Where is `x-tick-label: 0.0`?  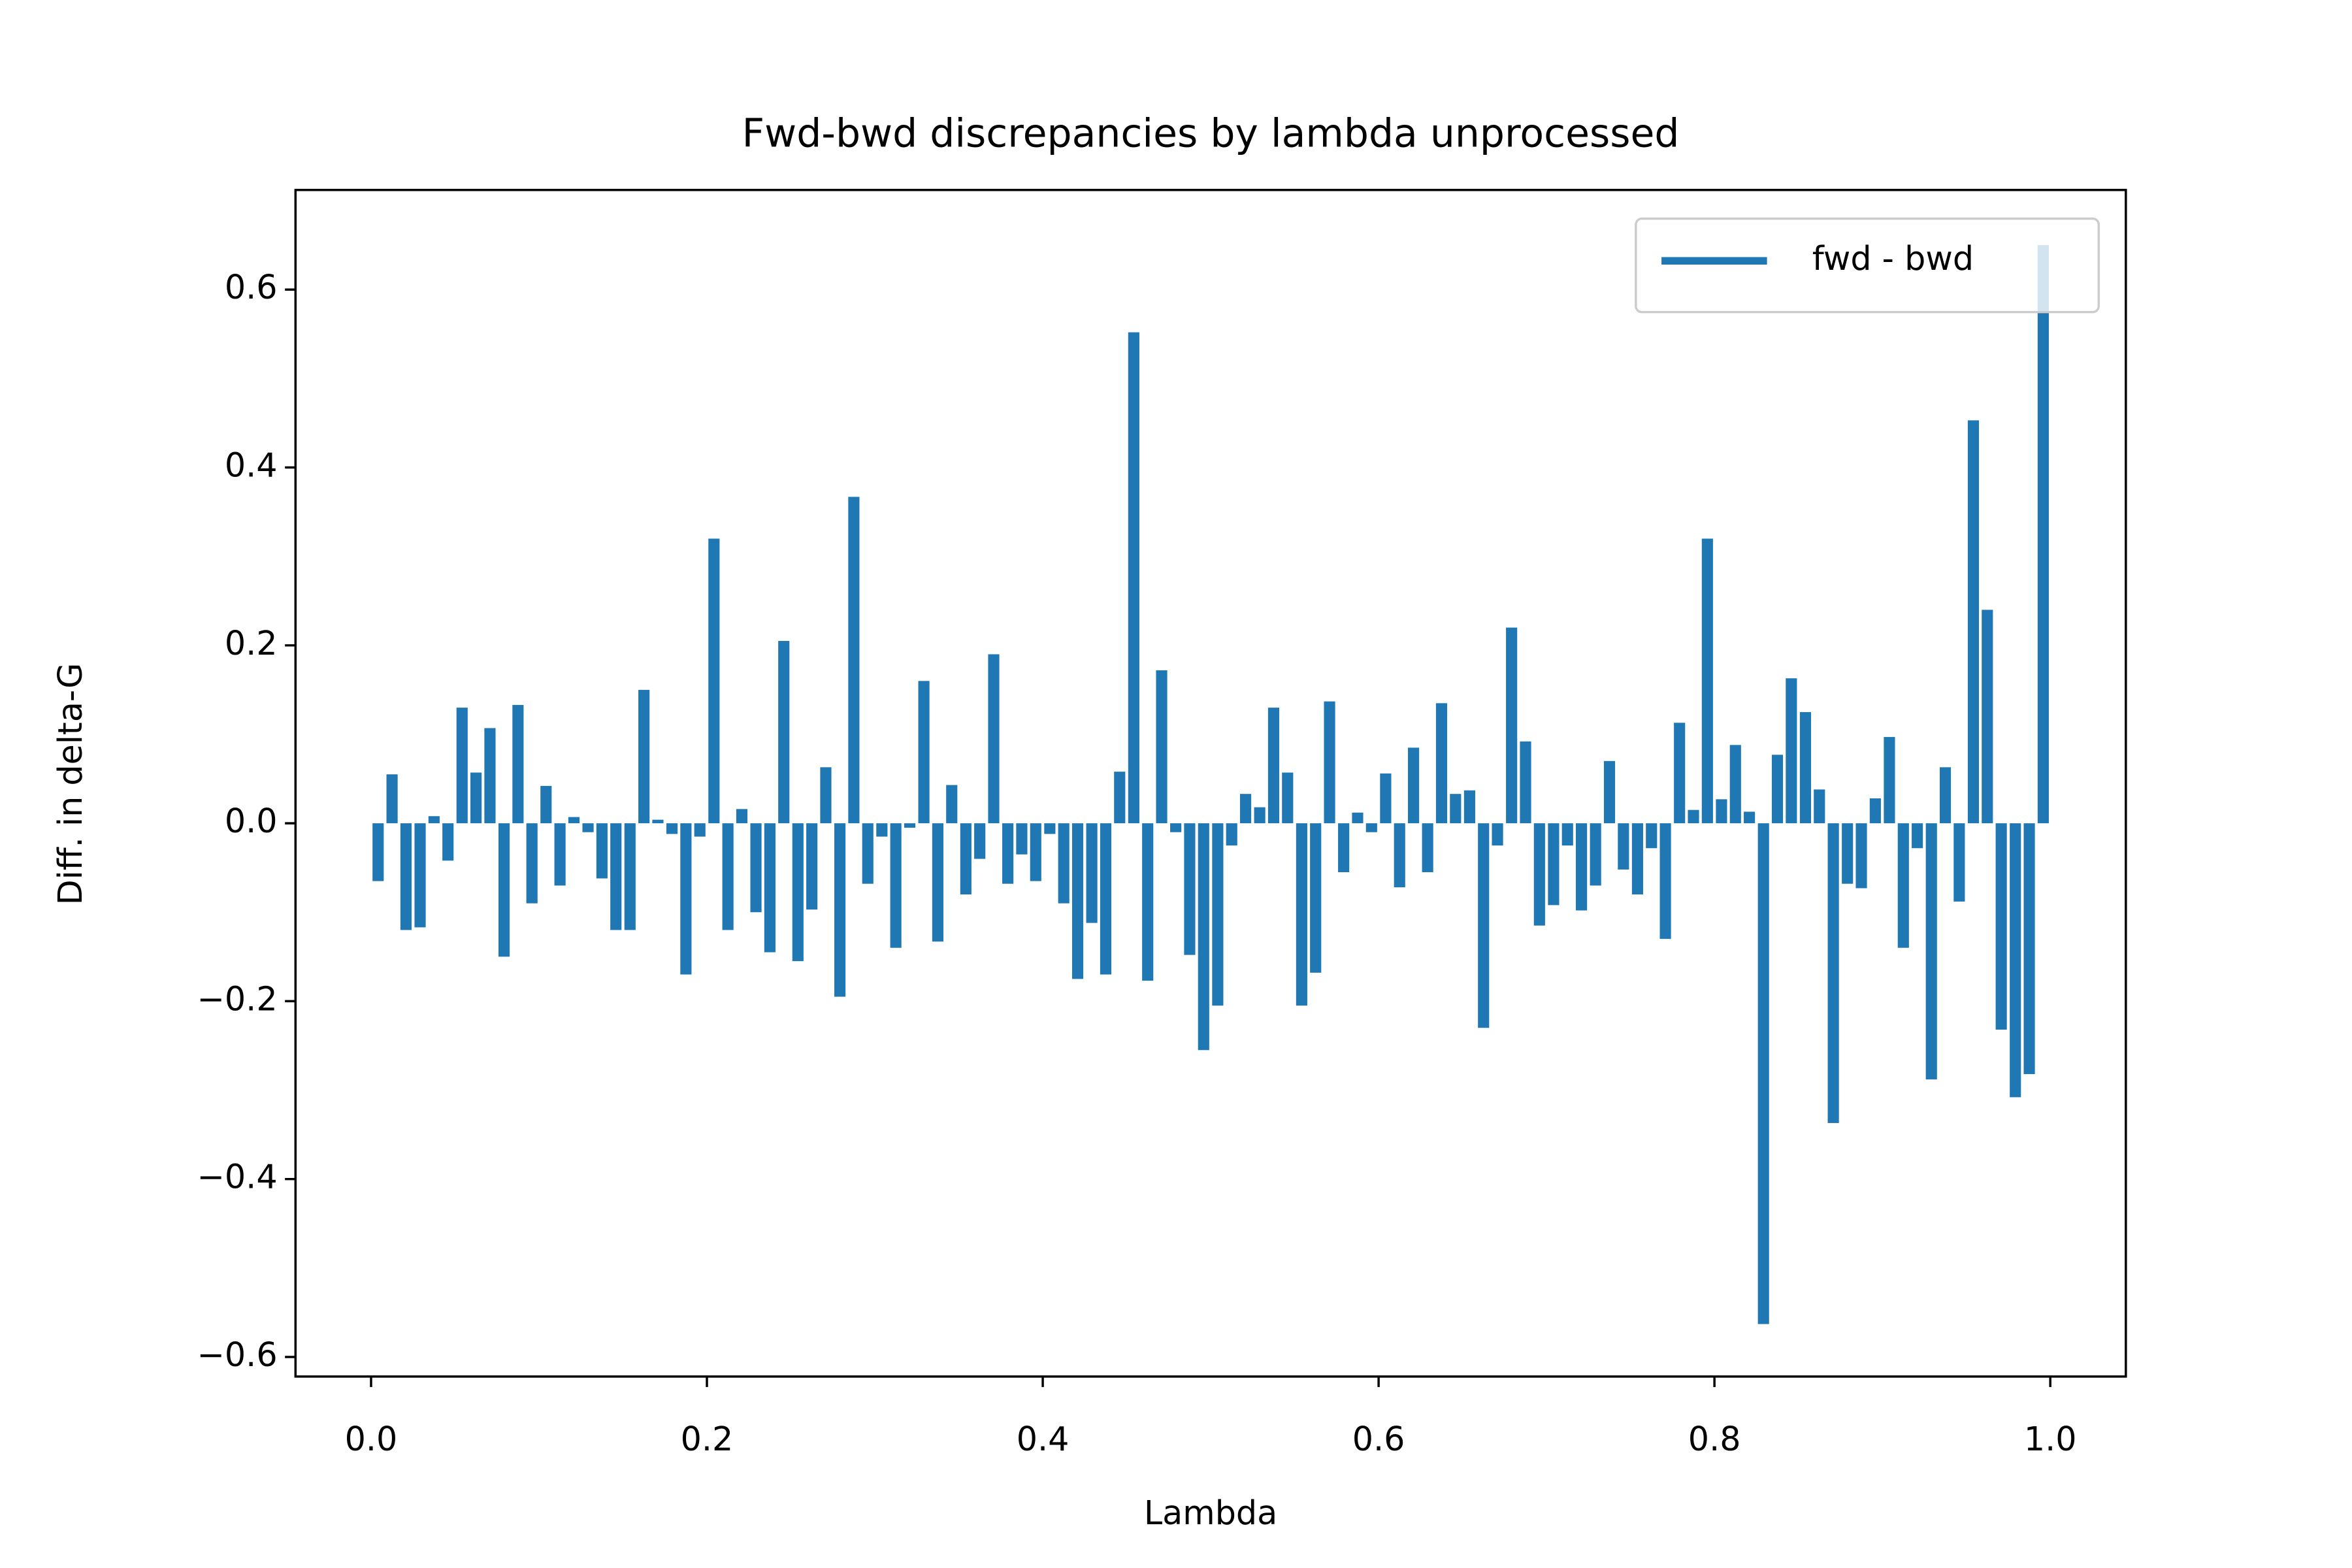
x-tick-label: 0.0 is located at coordinates (371, 1439).